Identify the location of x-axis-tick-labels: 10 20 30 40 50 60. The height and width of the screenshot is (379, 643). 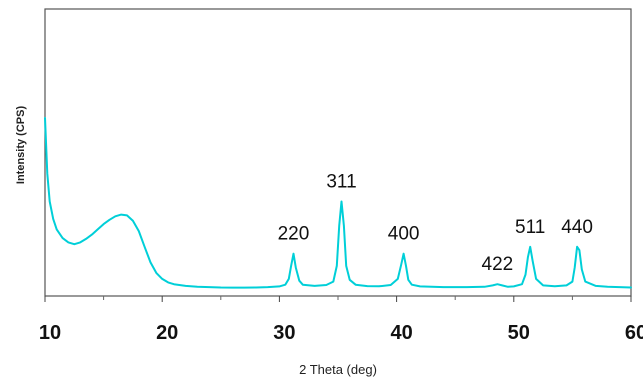
(341, 333).